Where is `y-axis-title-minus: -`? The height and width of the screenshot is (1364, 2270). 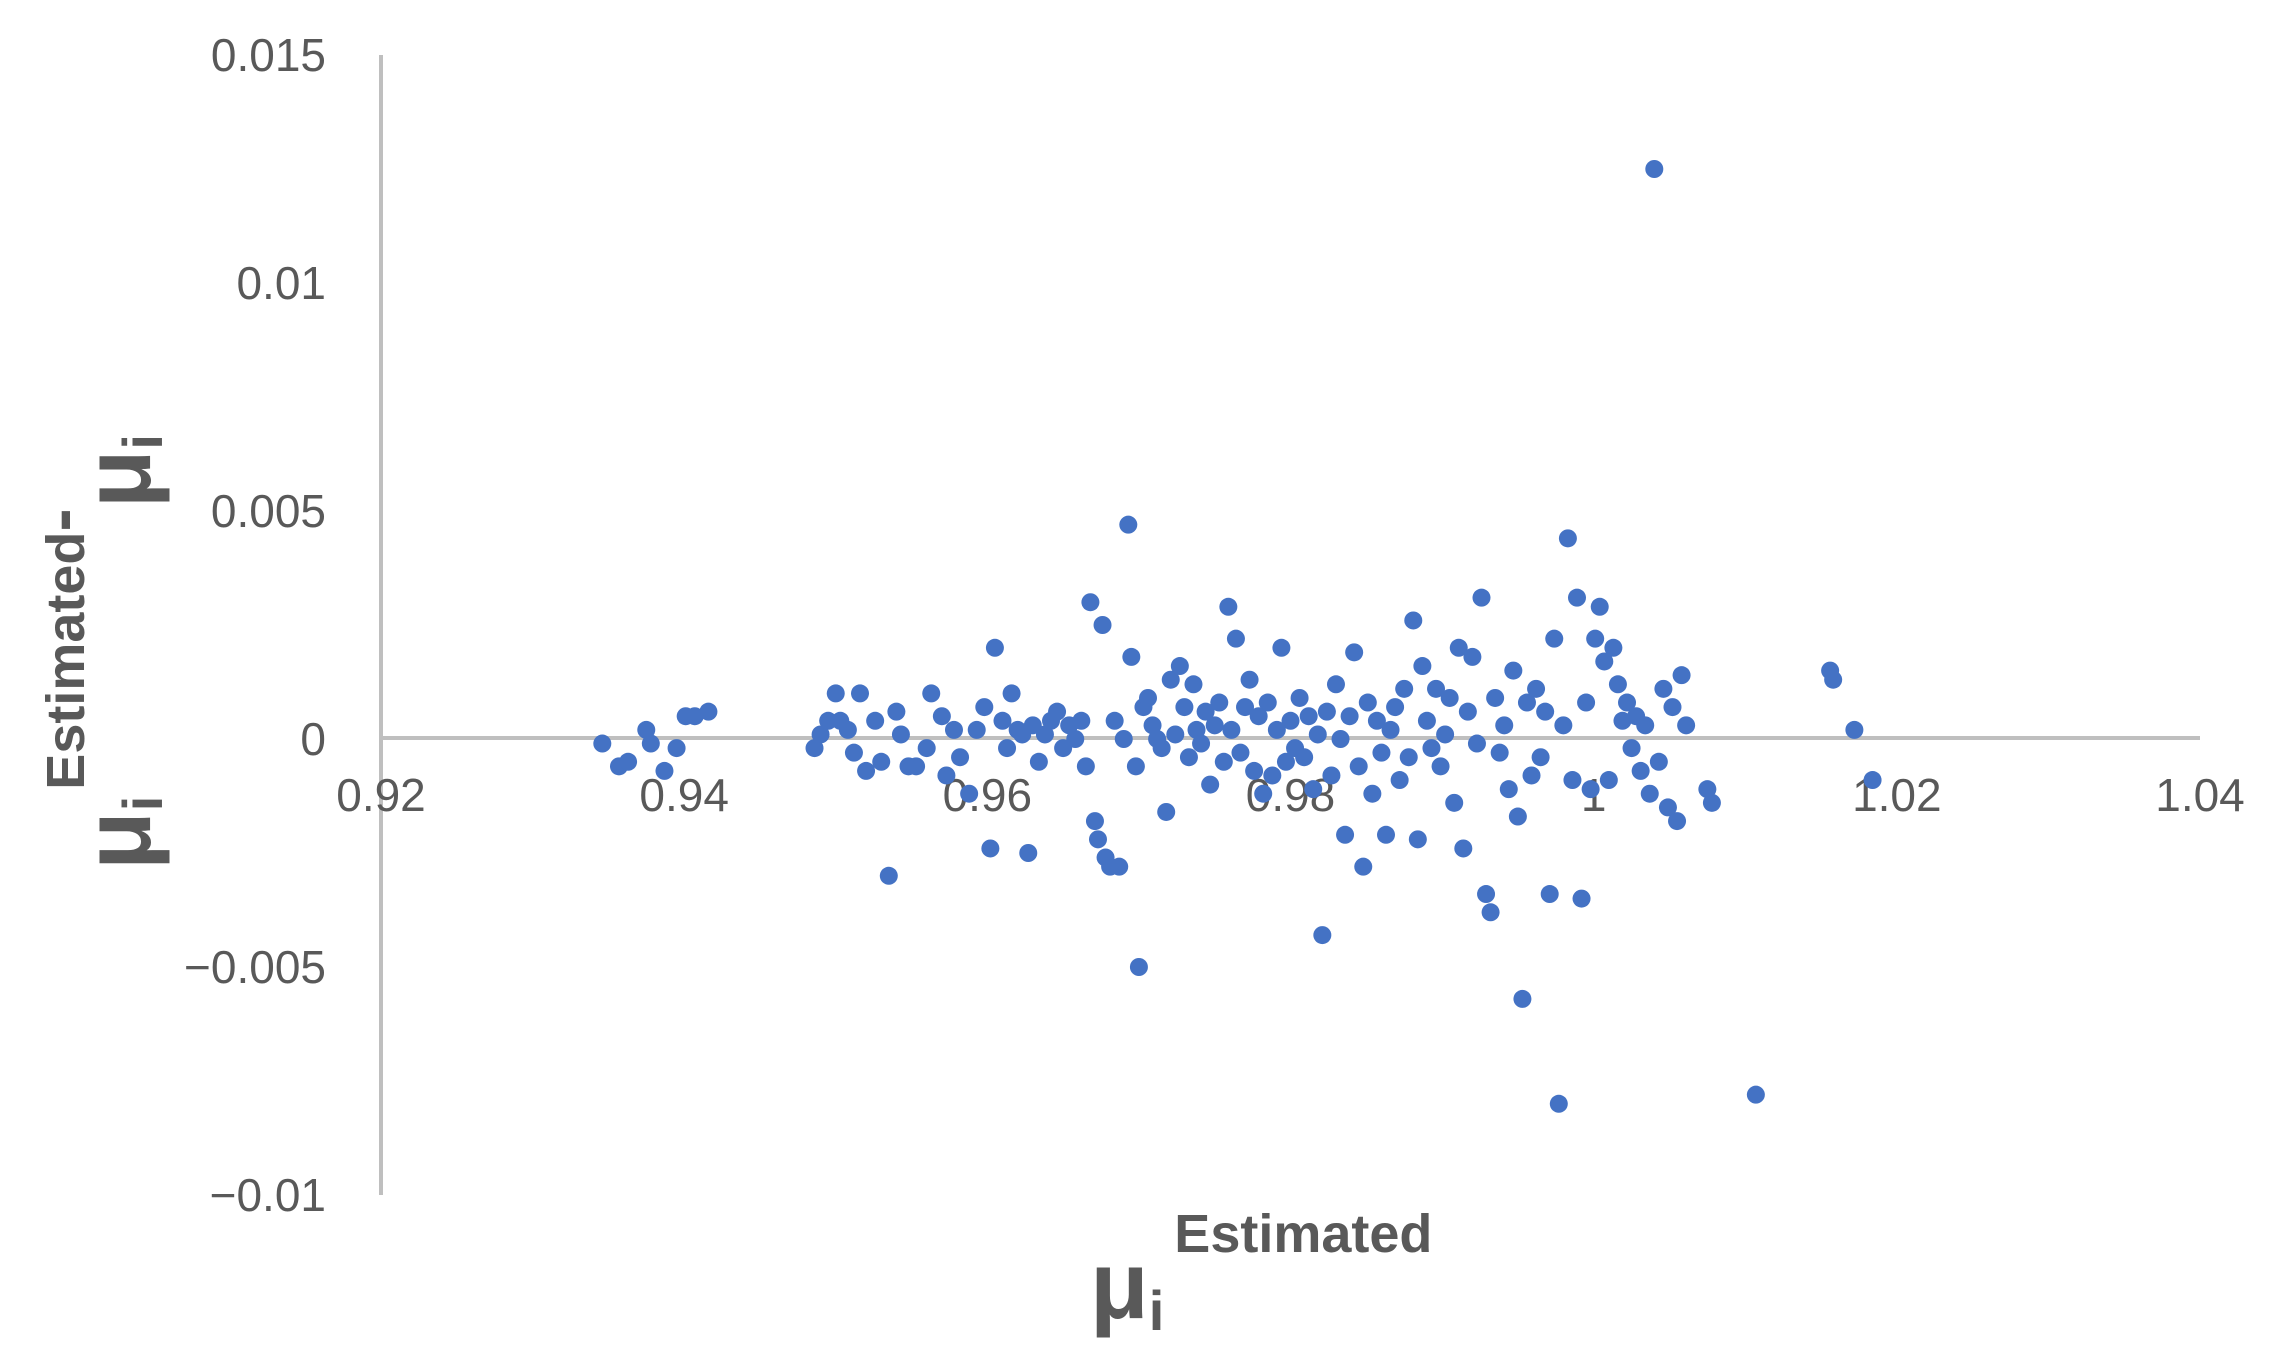 y-axis-title-minus: - is located at coordinates (60, 519).